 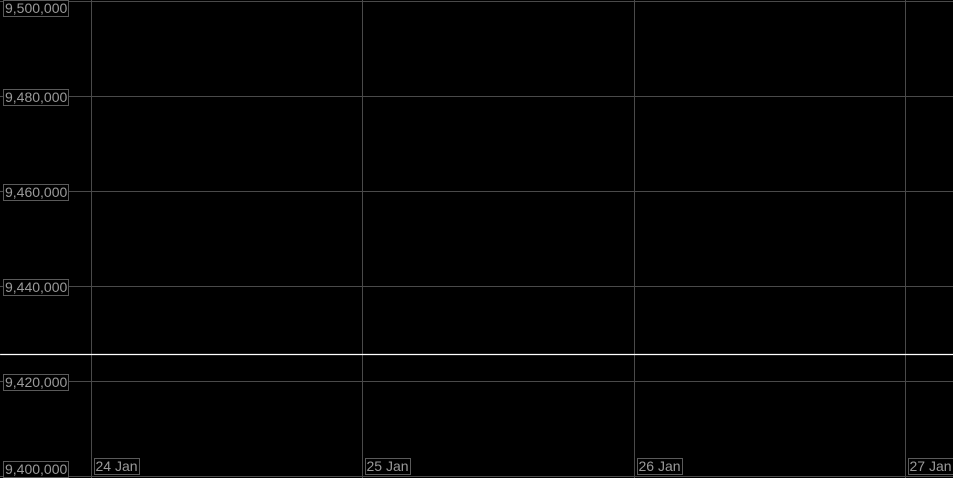 What do you see at coordinates (659, 466) in the screenshot?
I see `x-tick-label: 26 Jan` at bounding box center [659, 466].